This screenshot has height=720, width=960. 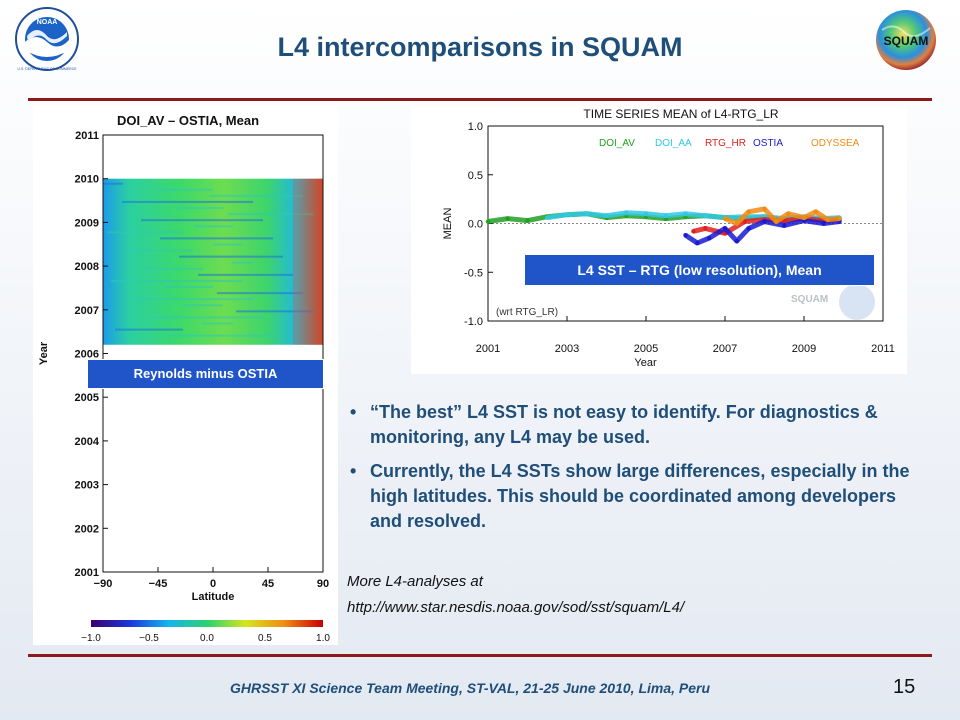 What do you see at coordinates (158, 584) in the screenshot?
I see `heatmap-xtick-label: −45` at bounding box center [158, 584].